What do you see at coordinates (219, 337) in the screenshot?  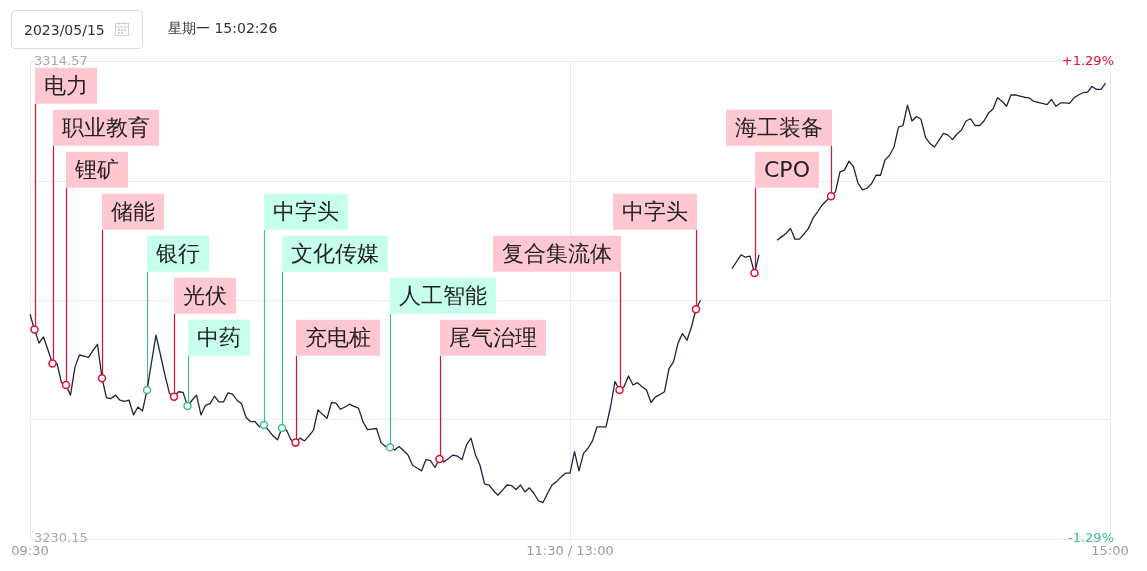 I see `data-label: 中药` at bounding box center [219, 337].